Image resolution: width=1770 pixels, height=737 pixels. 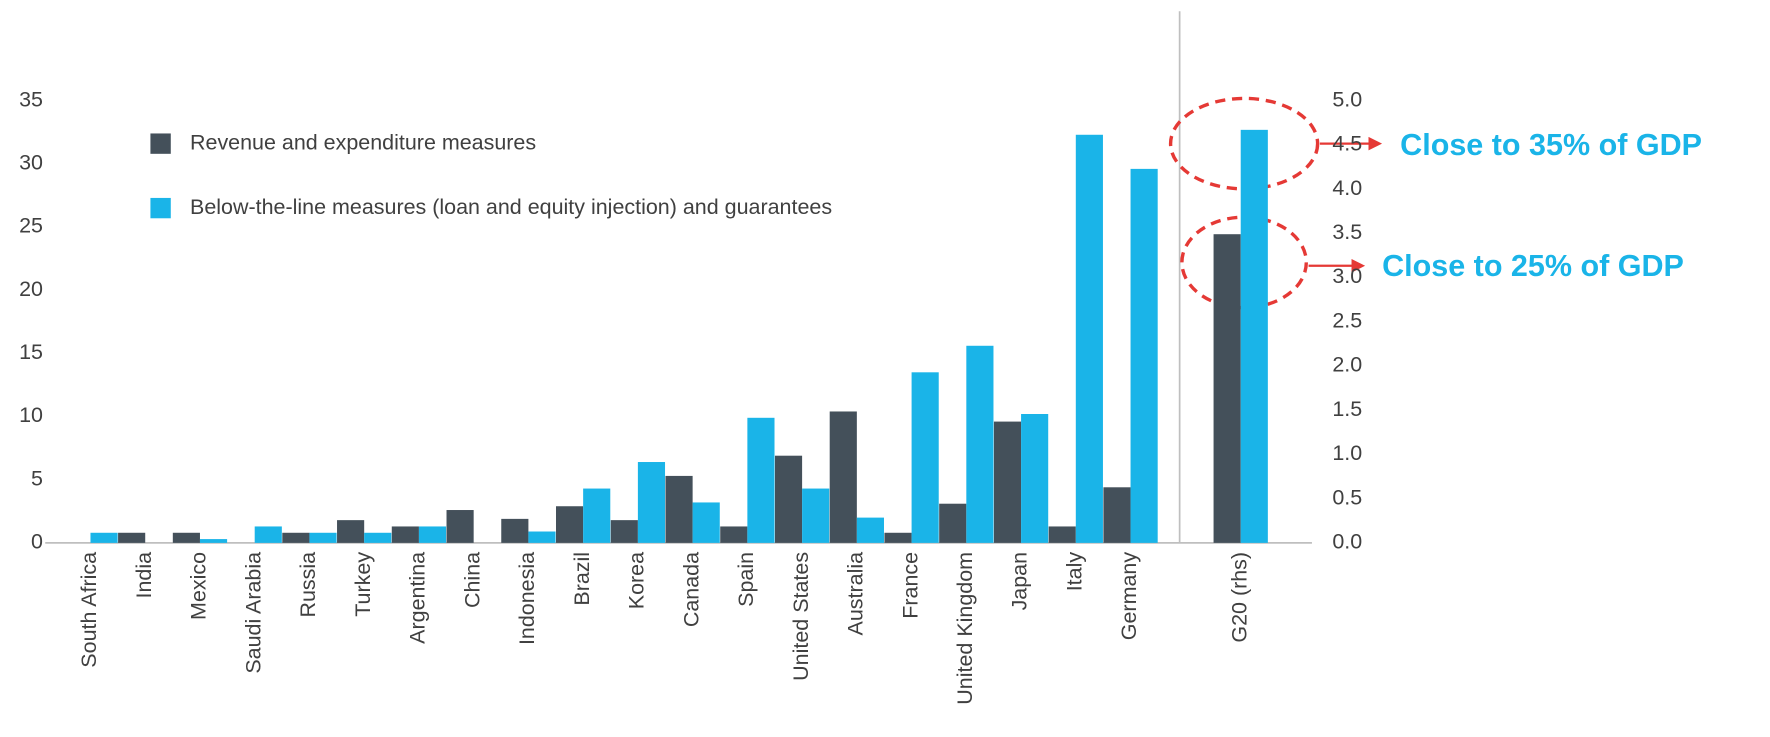 I want to click on x-tick-label: Saudi Arabia, so click(x=253, y=613).